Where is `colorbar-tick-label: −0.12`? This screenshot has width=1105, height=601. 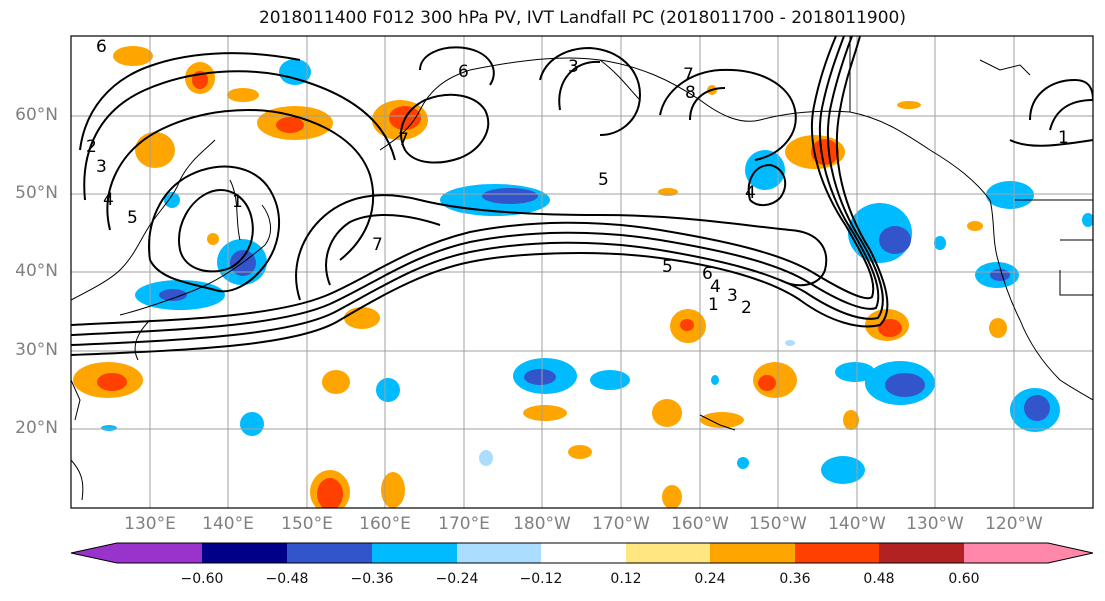
colorbar-tick-label: −0.12 is located at coordinates (541, 579).